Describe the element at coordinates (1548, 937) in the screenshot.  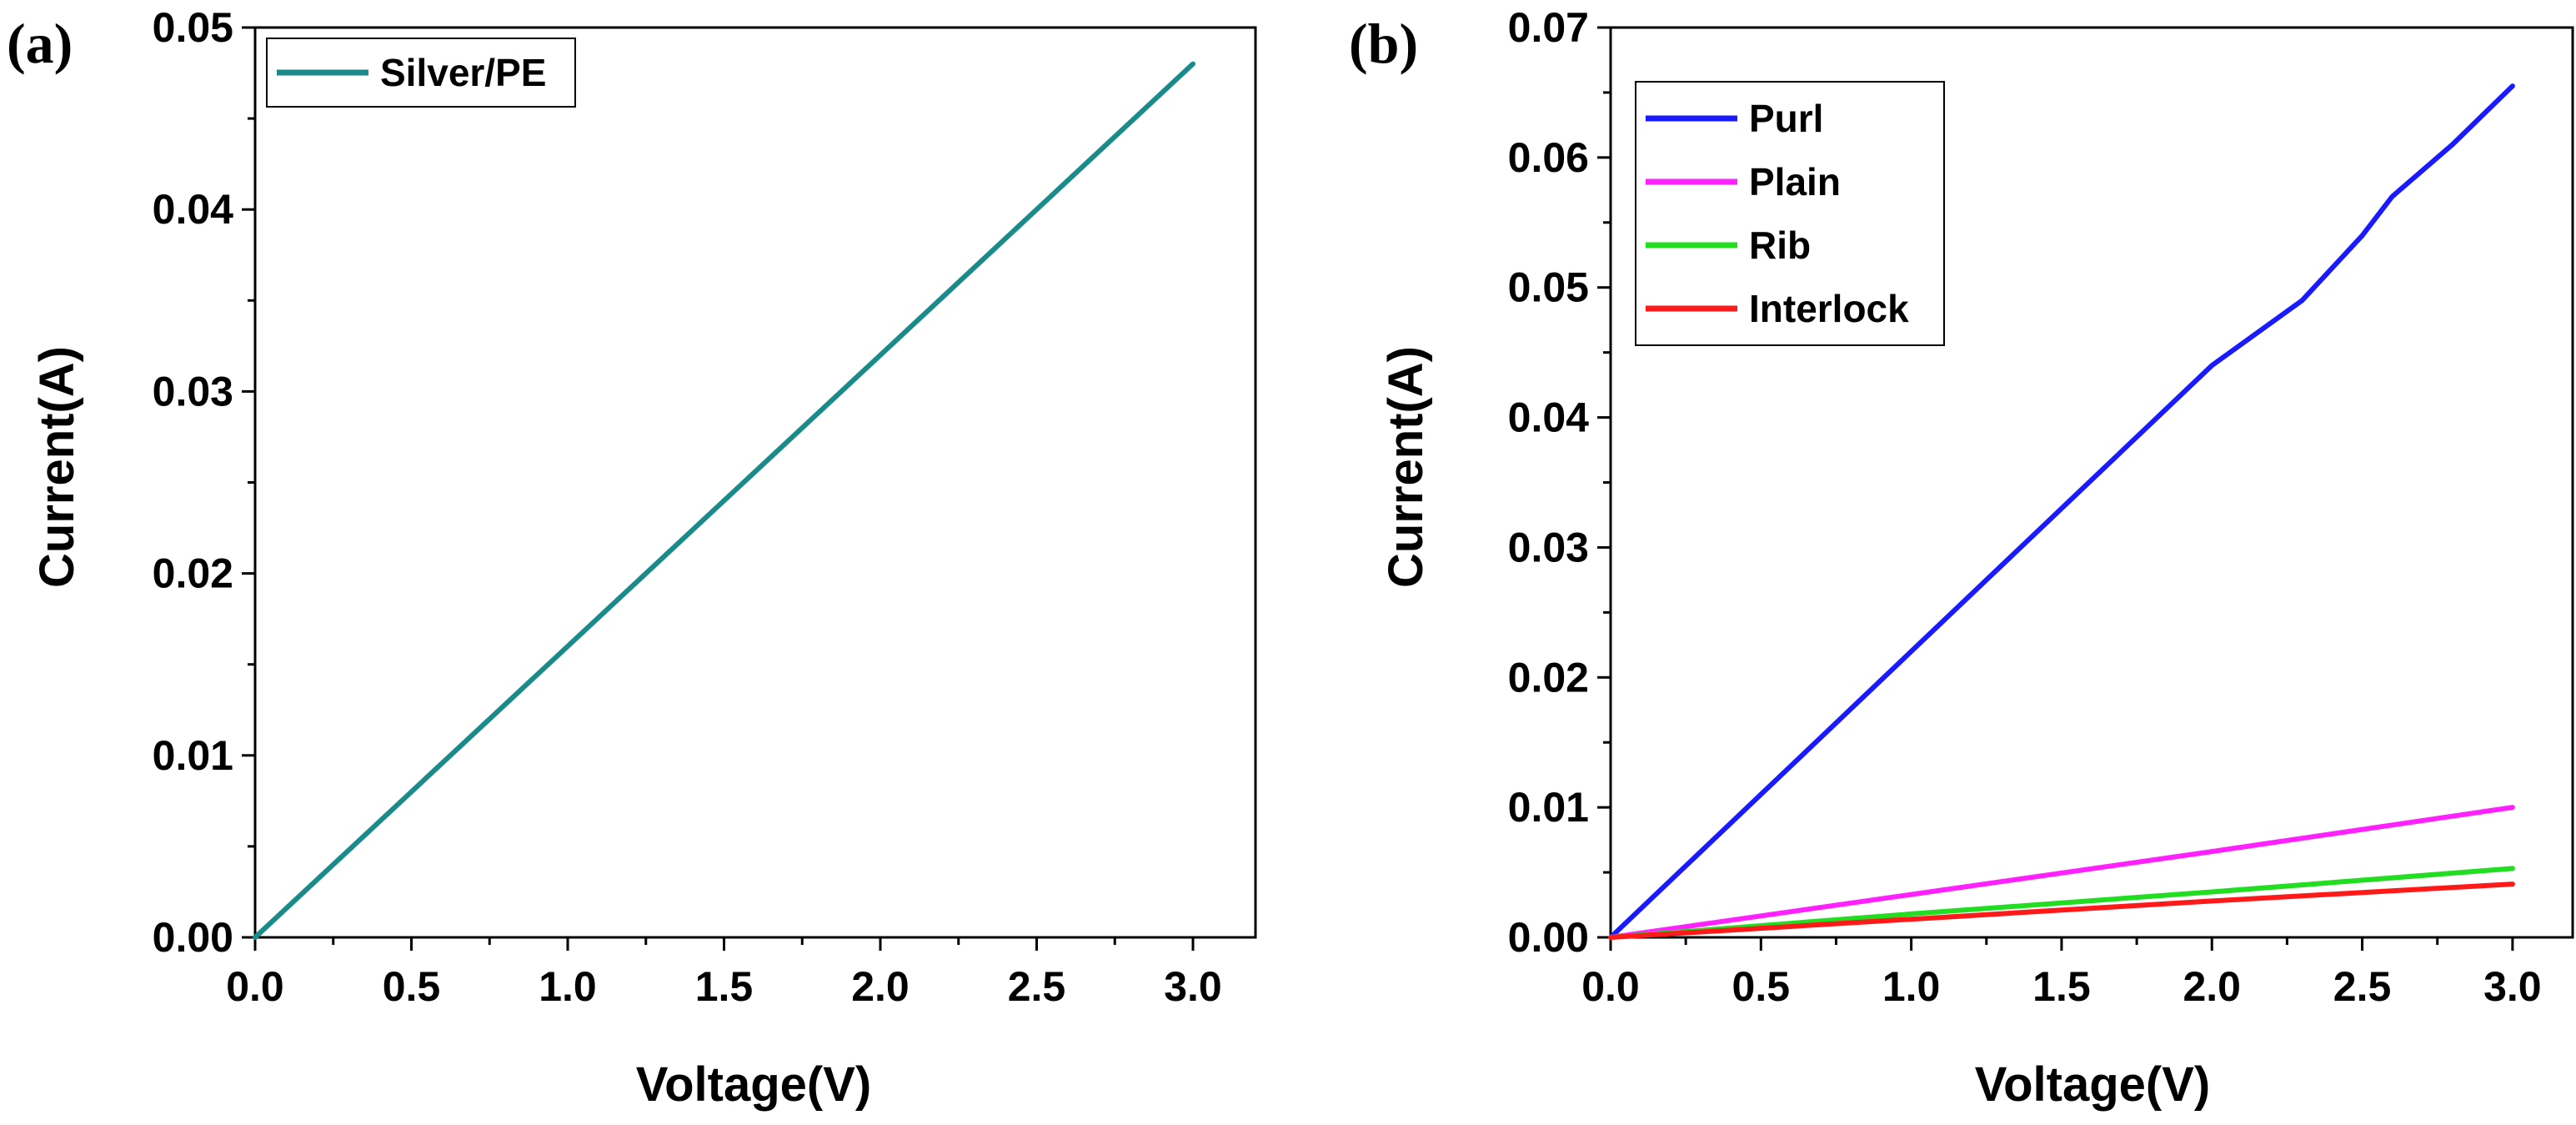
I see `y-tick-label-b: 0.00` at that location.